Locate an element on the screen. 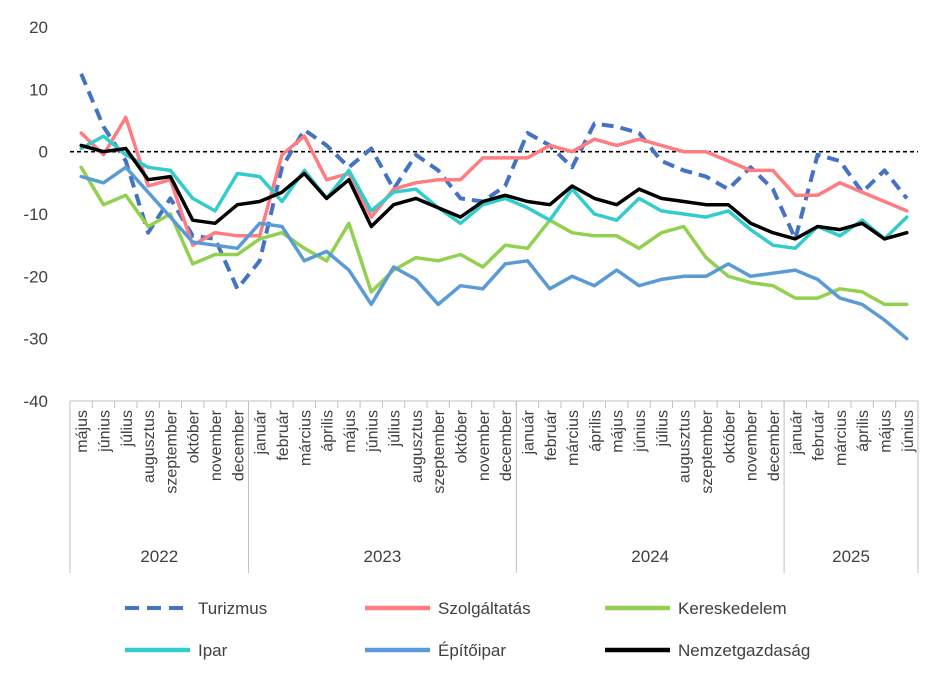  legend-label: Építőipar is located at coordinates (472, 650).